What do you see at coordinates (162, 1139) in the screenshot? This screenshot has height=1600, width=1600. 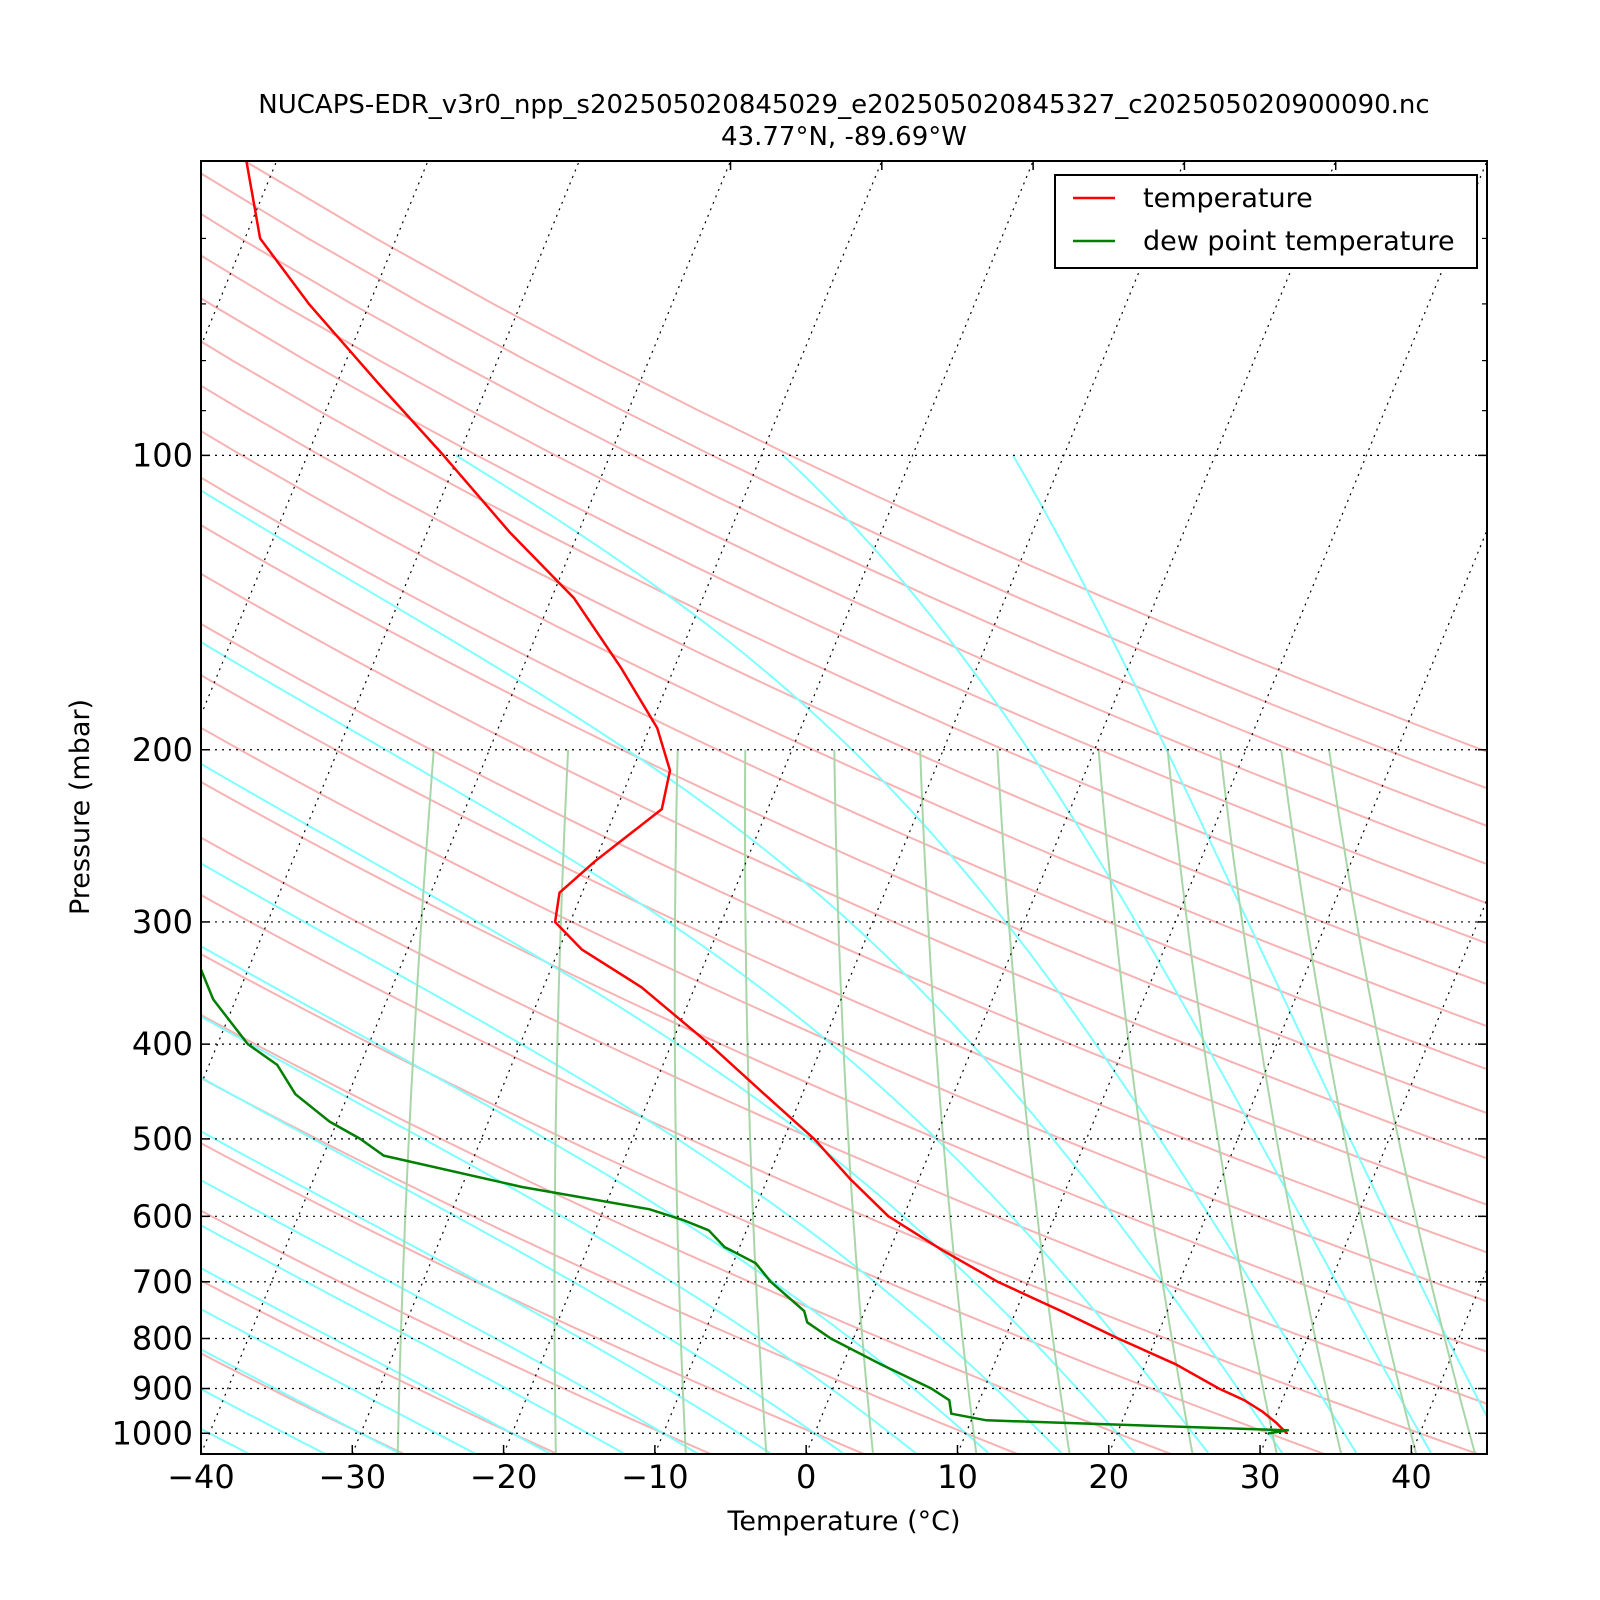 I see `y-tick-label: 500` at bounding box center [162, 1139].